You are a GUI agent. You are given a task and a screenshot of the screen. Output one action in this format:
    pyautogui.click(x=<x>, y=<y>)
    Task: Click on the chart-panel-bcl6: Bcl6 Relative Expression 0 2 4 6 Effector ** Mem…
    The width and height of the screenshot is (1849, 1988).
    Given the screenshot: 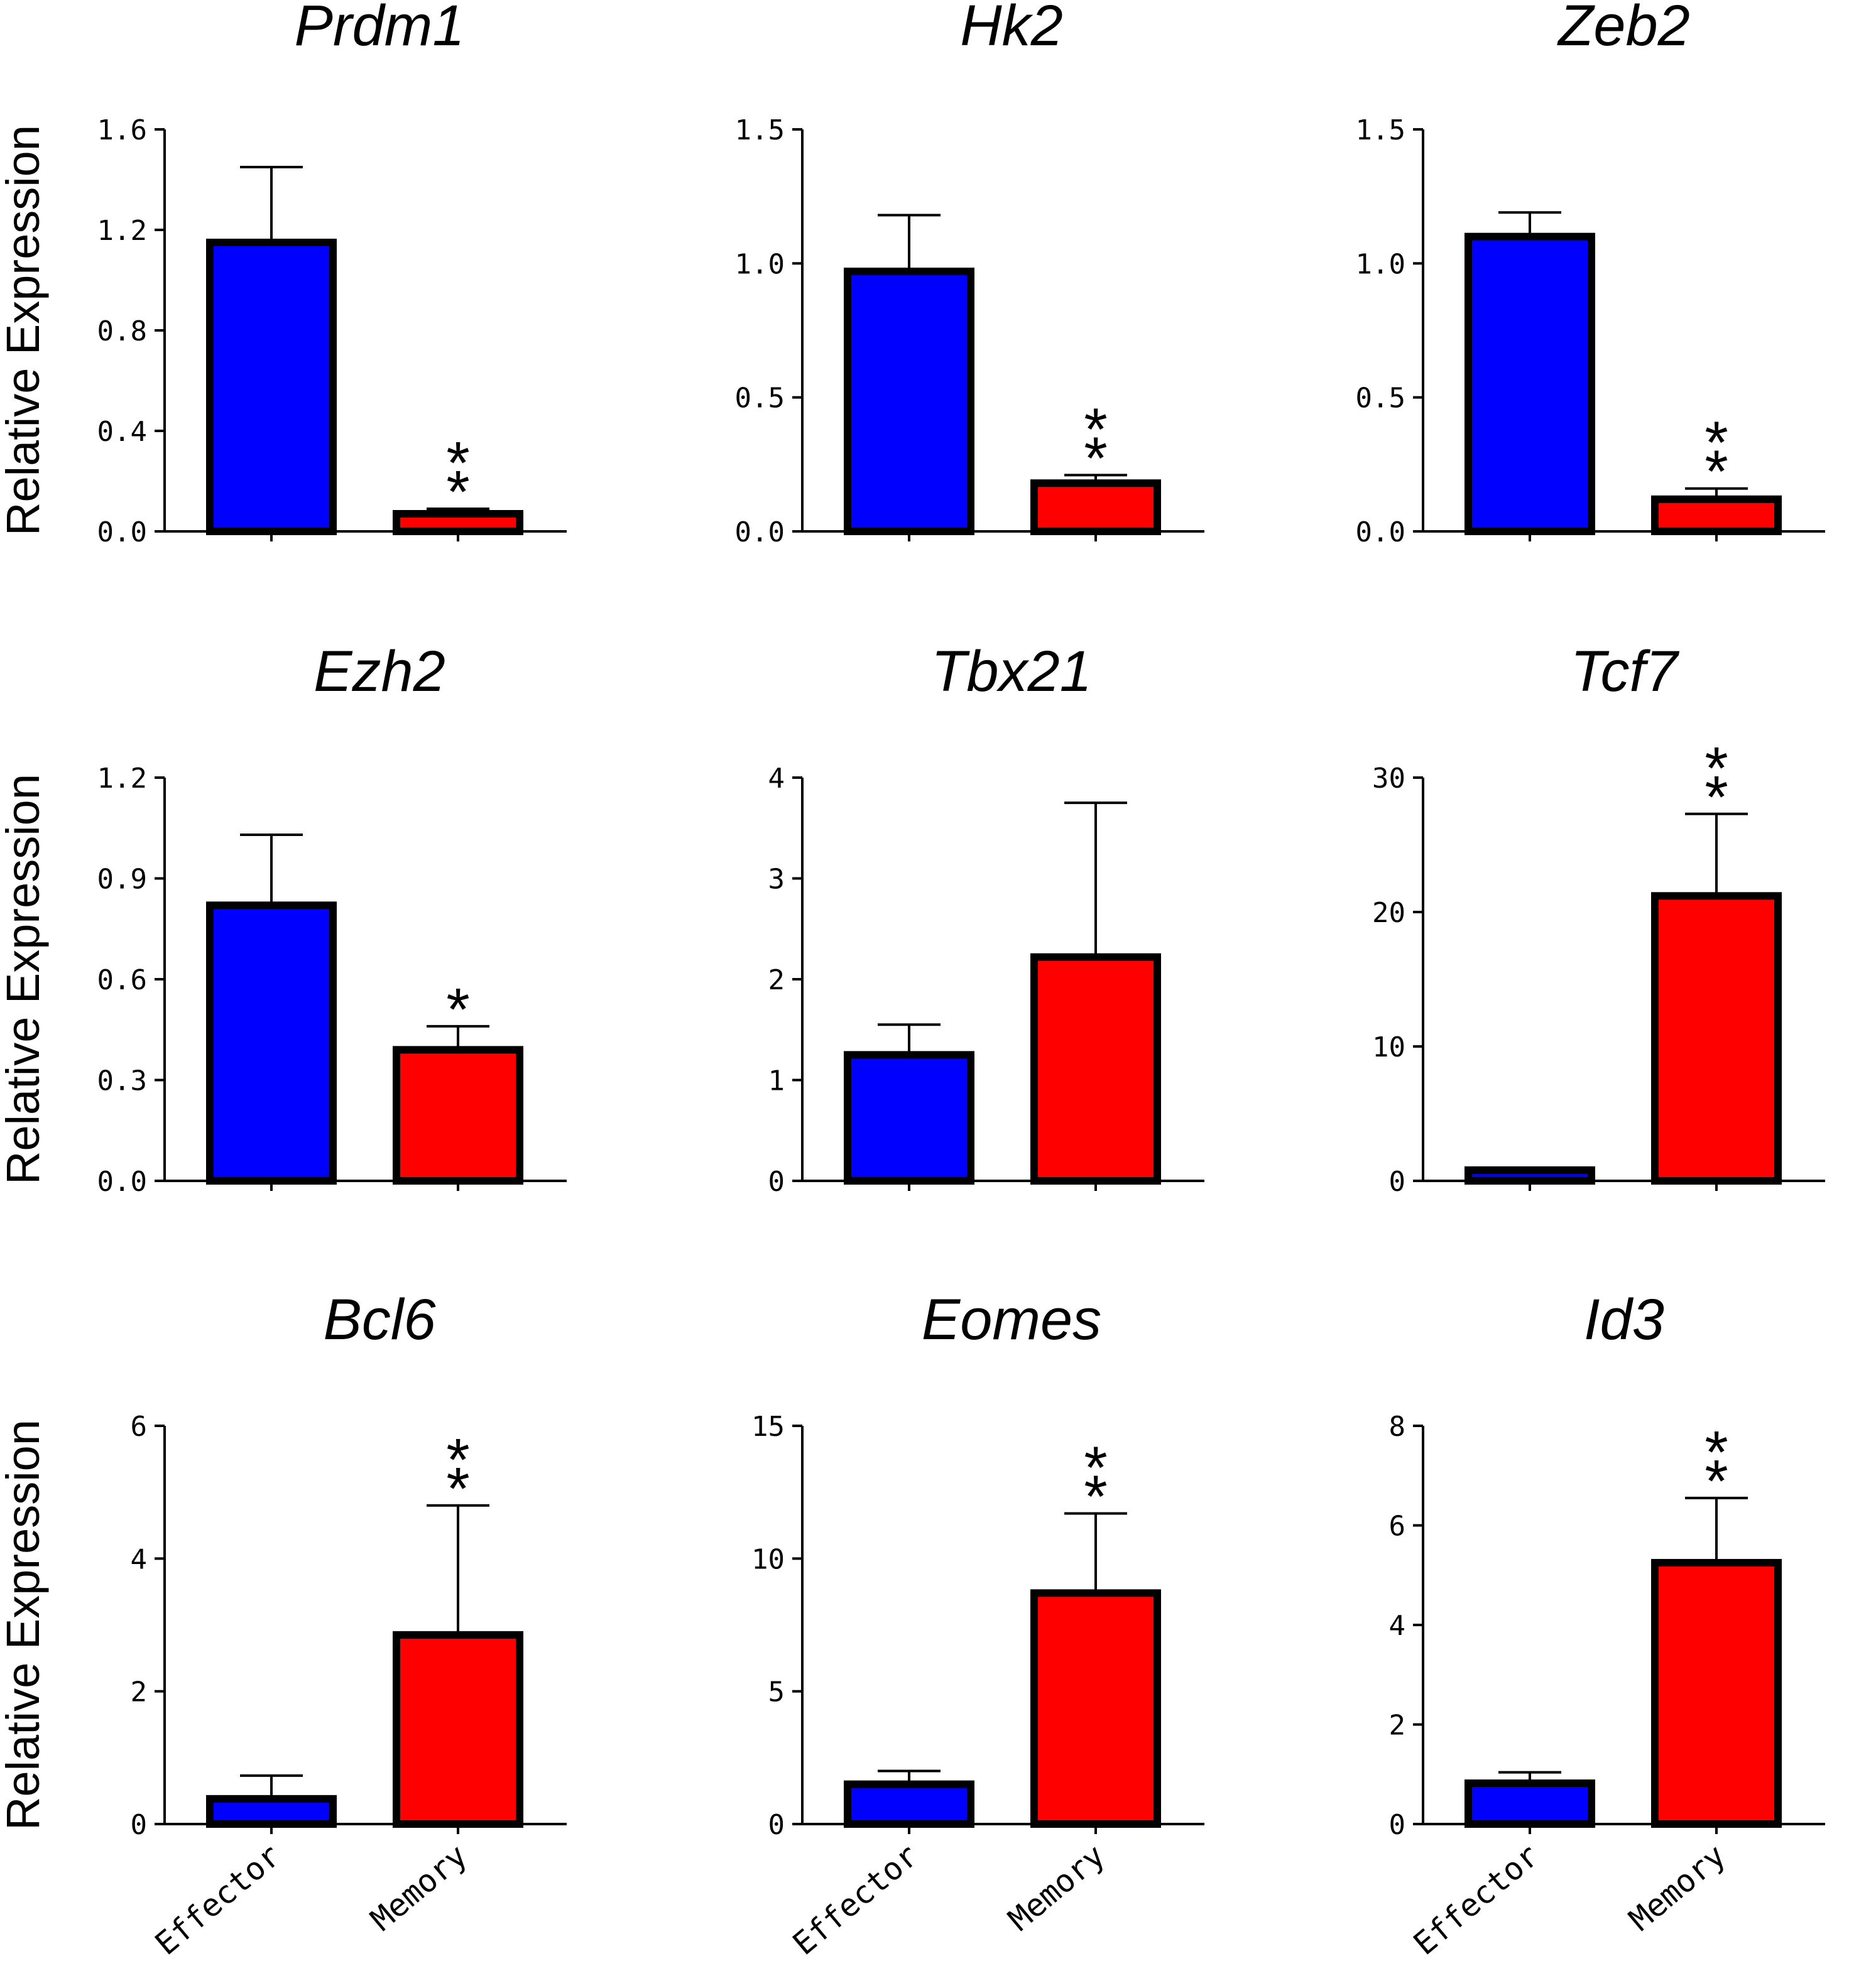 What is the action you would take?
    pyautogui.click(x=283, y=1625)
    